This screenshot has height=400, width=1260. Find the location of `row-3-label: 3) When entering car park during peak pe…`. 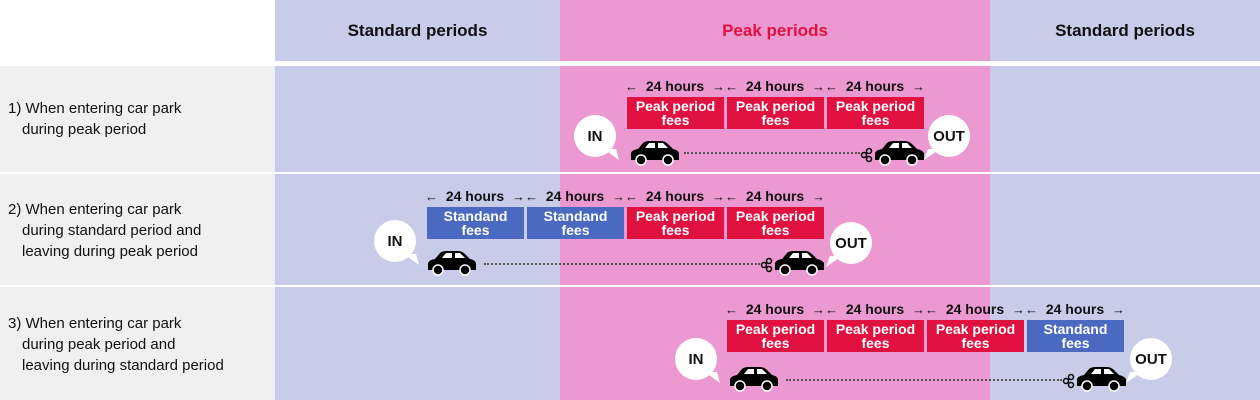

row-3-label: 3) When entering car park during peak pe… is located at coordinates (137, 344).